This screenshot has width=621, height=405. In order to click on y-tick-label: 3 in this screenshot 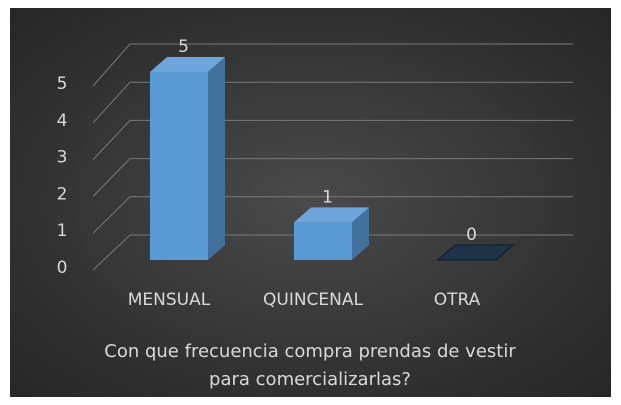, I will do `click(62, 158)`.